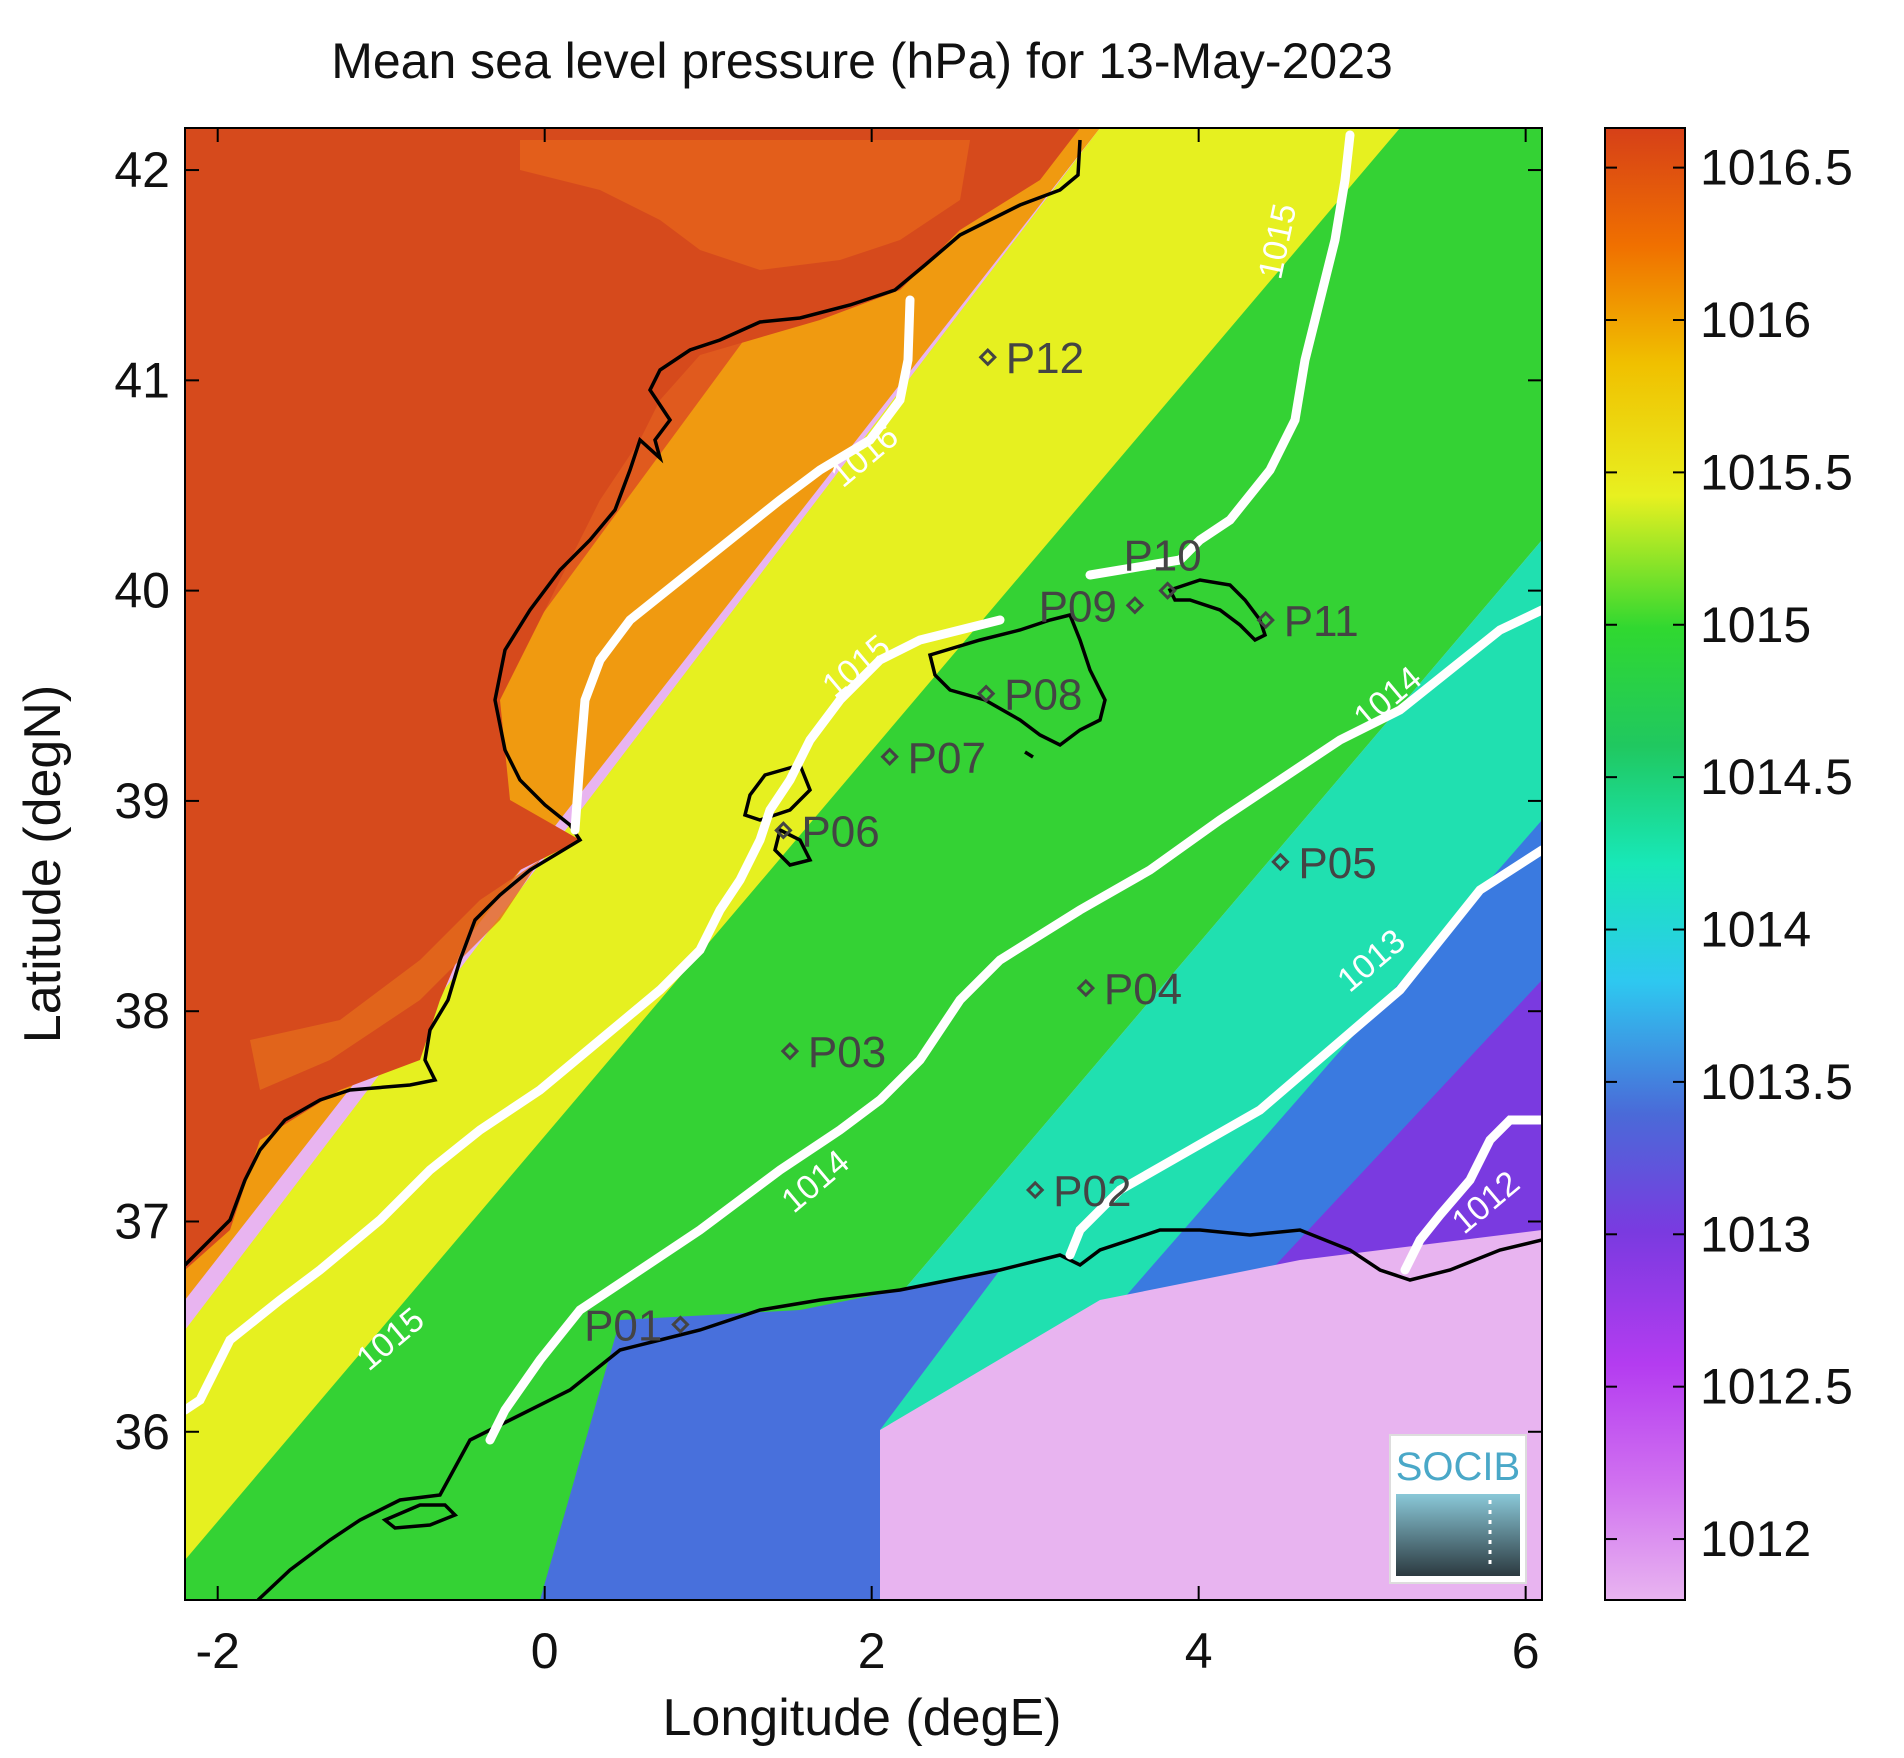  What do you see at coordinates (862, 1718) in the screenshot?
I see `x-axis-label: Longitude (degE)` at bounding box center [862, 1718].